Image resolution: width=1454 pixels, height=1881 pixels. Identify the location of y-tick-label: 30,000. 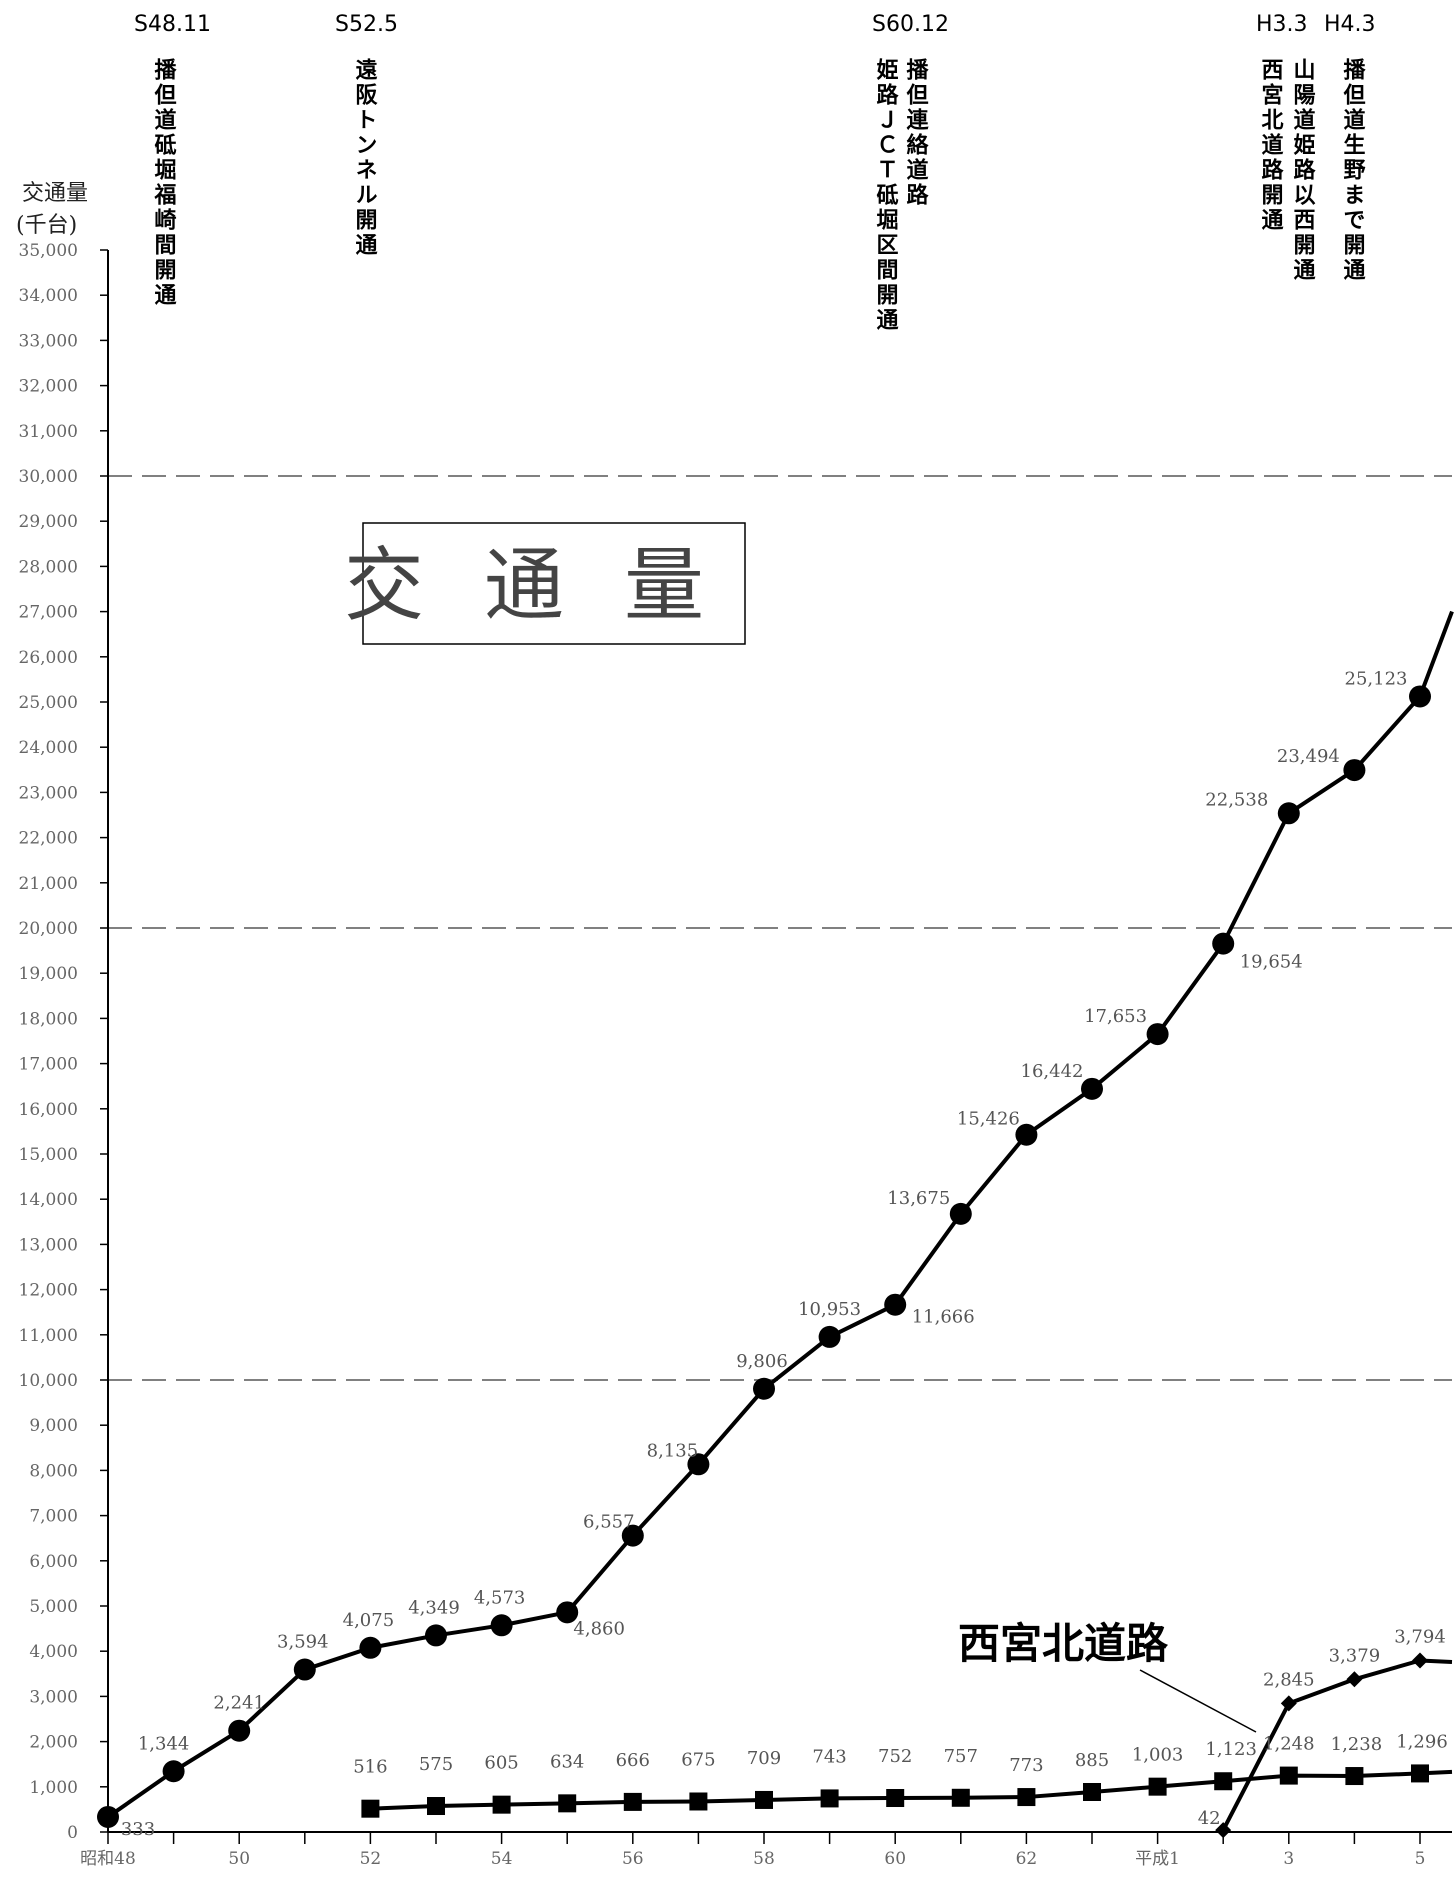
(48, 477).